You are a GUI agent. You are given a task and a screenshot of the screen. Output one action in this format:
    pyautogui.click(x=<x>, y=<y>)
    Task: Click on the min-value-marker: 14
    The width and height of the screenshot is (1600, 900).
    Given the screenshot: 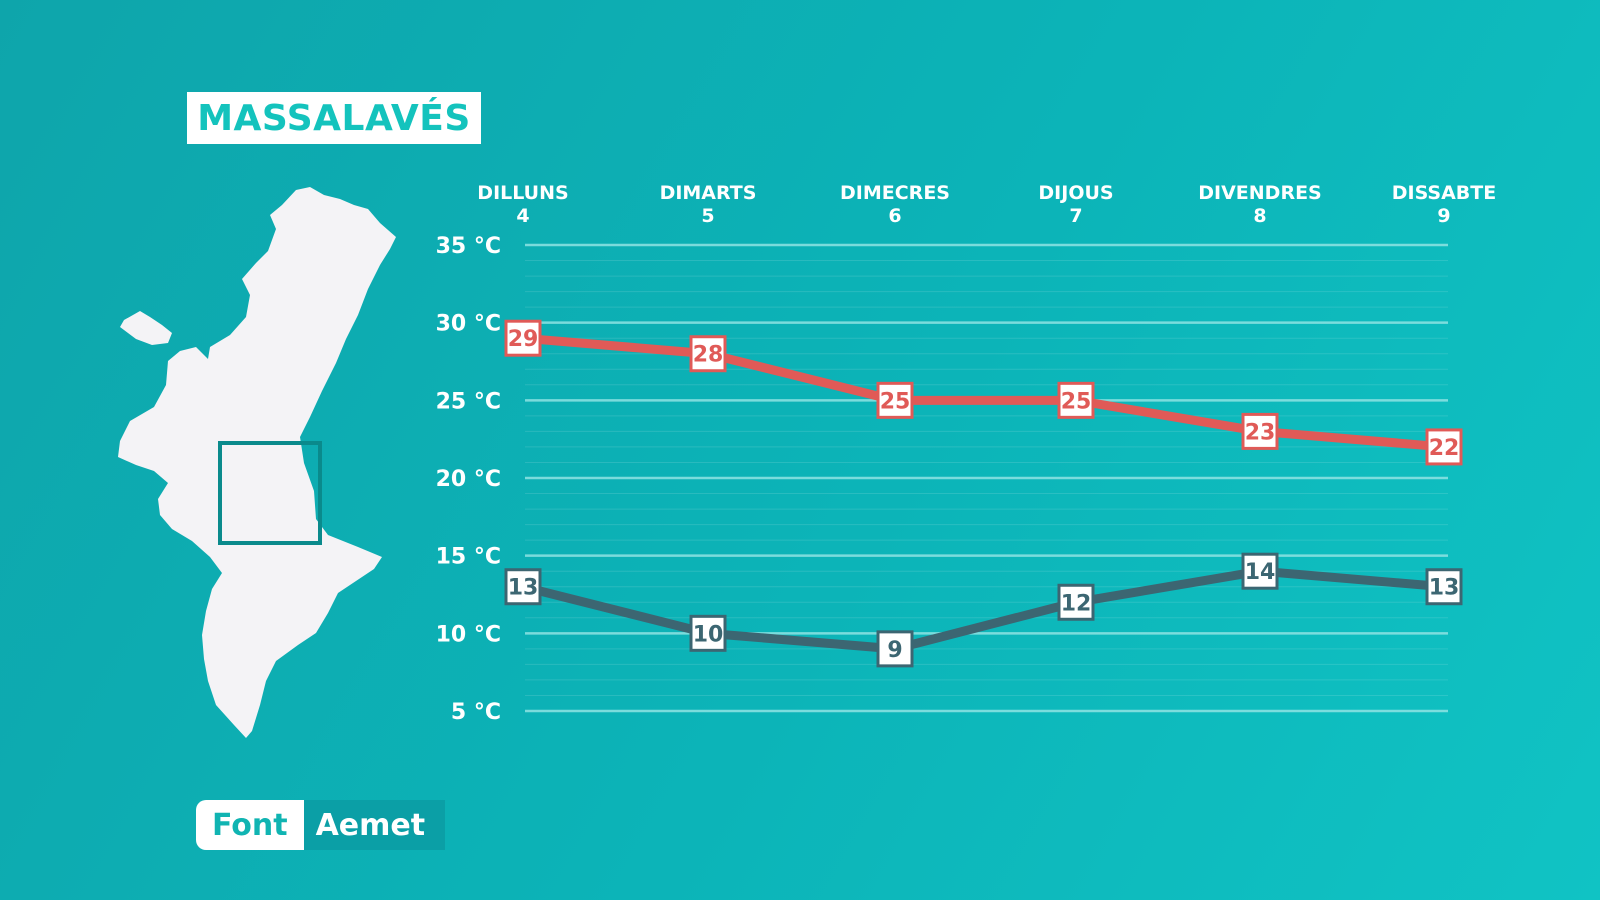 What is the action you would take?
    pyautogui.click(x=1260, y=571)
    